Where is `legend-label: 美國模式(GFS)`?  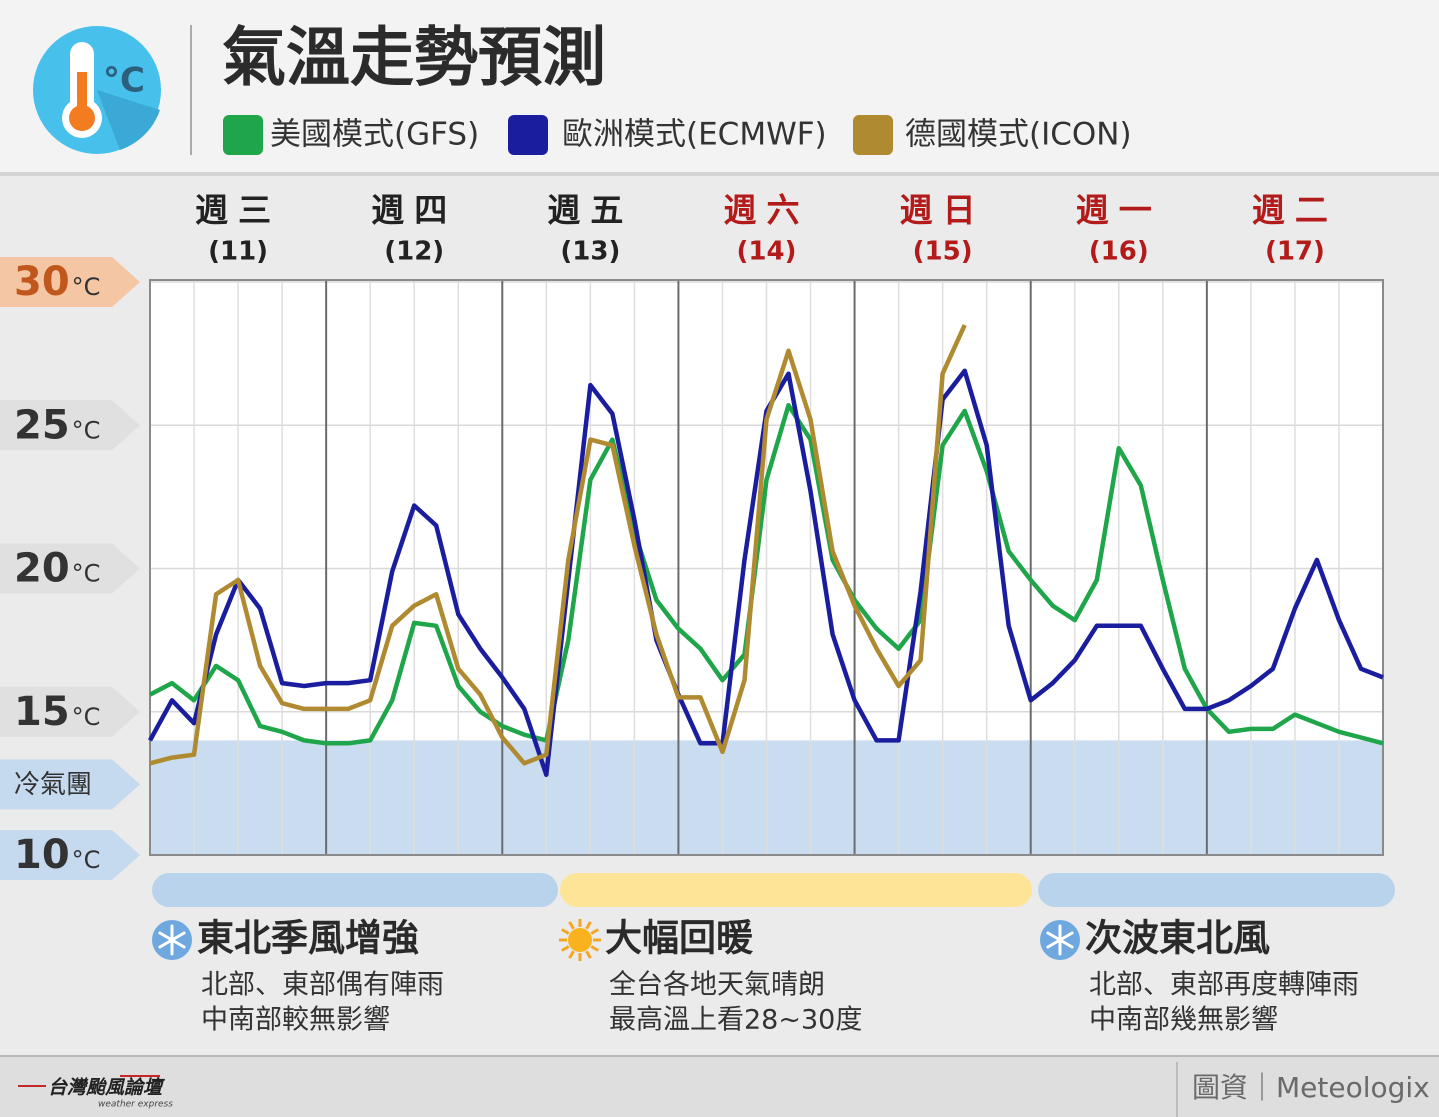 legend-label: 美國模式(GFS) is located at coordinates (374, 135).